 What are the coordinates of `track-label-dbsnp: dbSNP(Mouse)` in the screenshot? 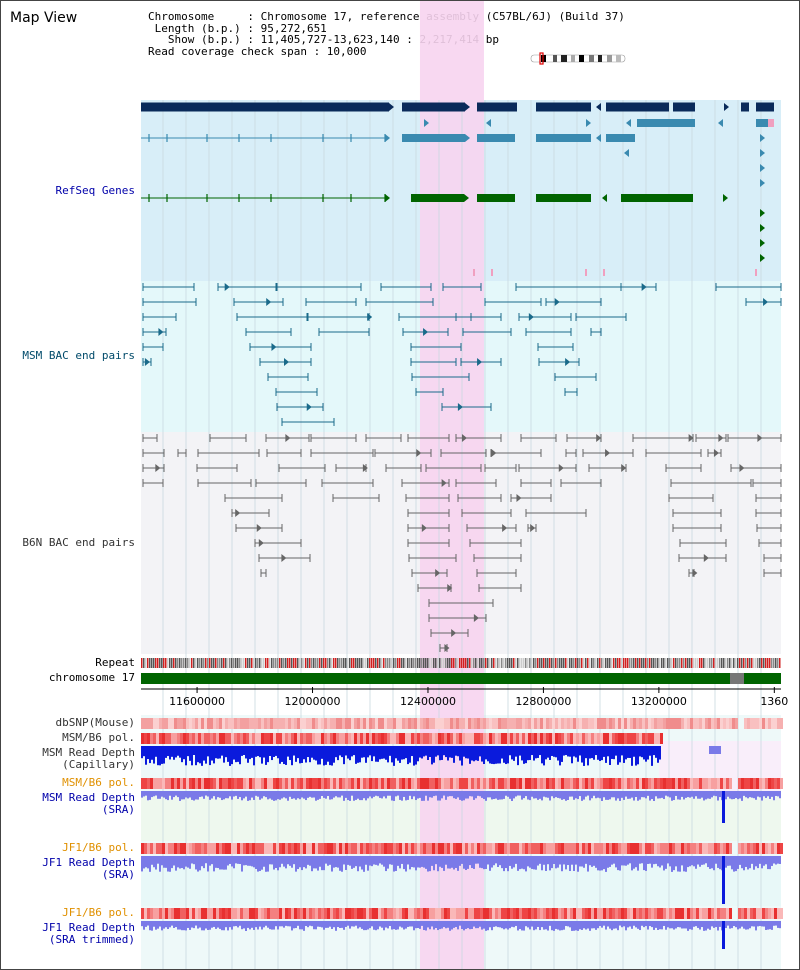 It's located at (95, 722).